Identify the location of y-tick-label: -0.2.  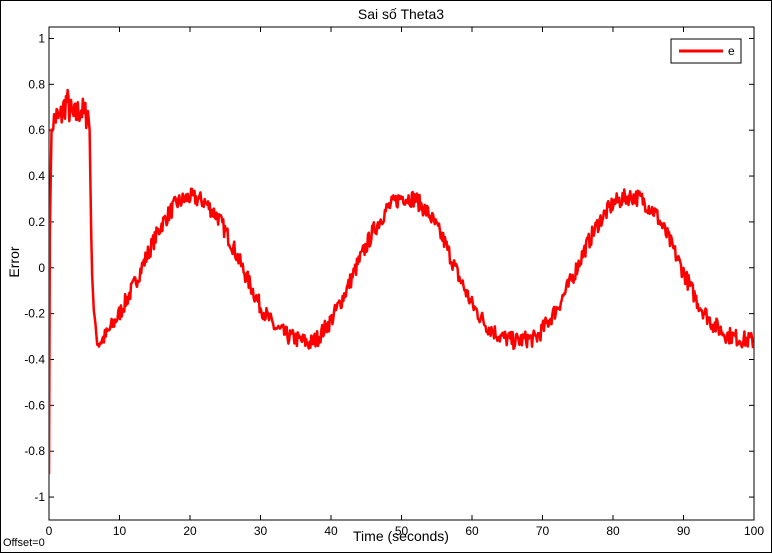
(34, 314).